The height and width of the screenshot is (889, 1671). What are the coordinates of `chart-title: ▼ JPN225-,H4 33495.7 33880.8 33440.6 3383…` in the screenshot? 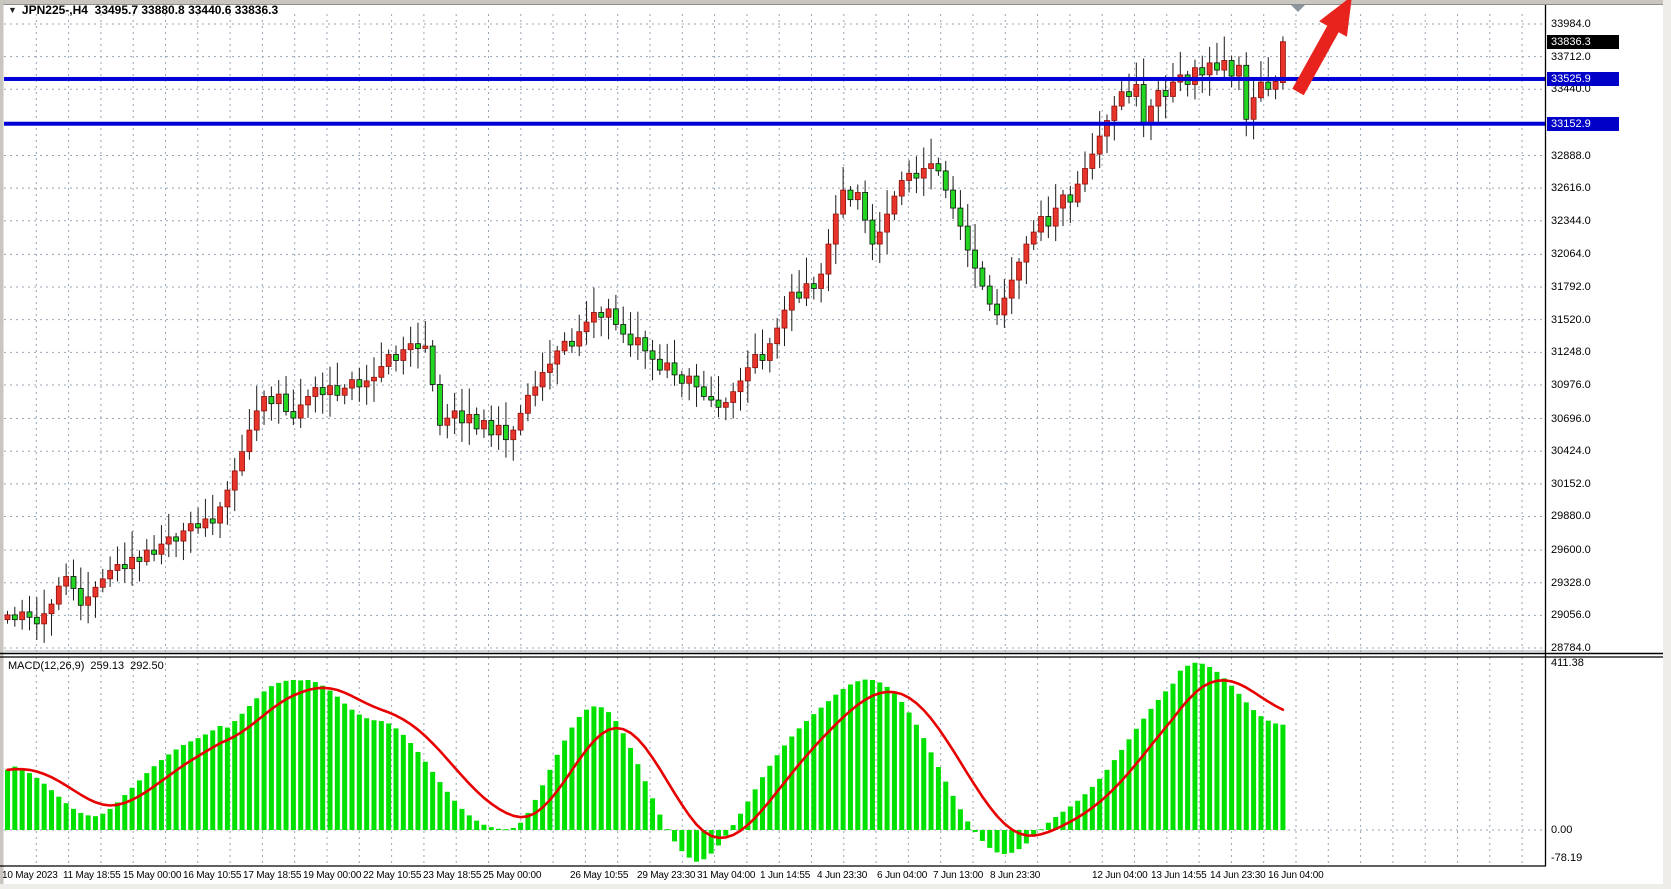 It's located at (143, 10).